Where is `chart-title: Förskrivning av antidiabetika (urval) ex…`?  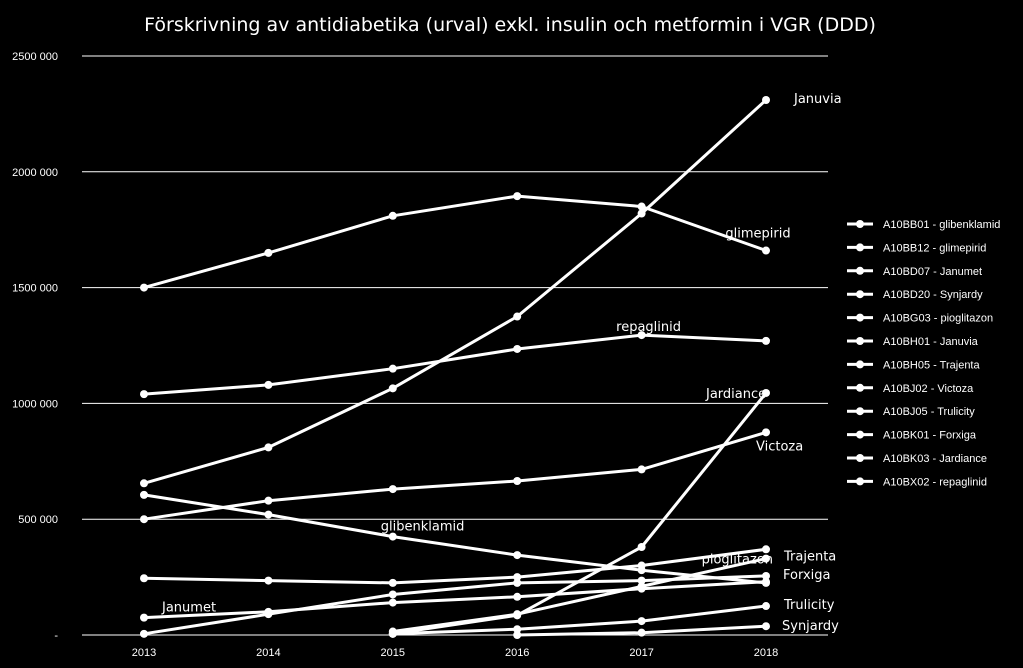
chart-title: Förskrivning av antidiabetika (urval) ex… is located at coordinates (510, 25).